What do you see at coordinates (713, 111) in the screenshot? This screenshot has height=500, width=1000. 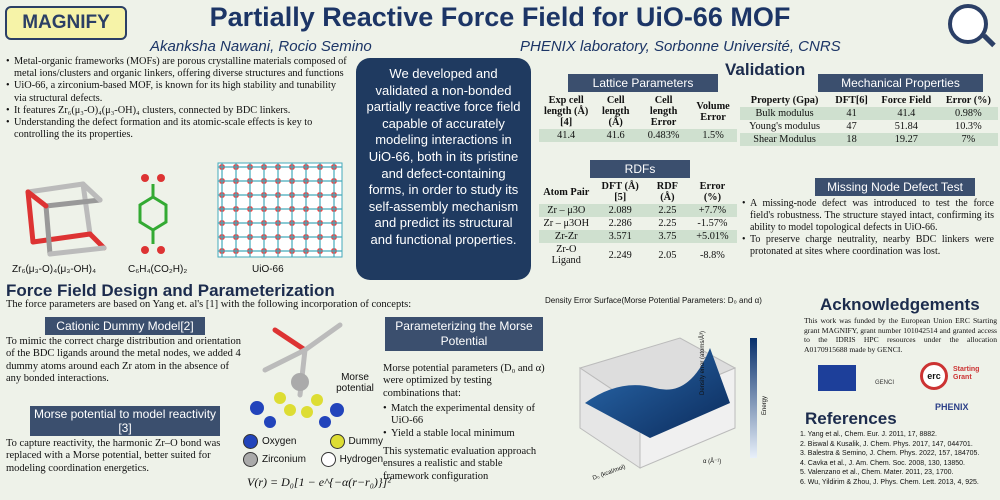 I see `lattice-header: Volume Error` at bounding box center [713, 111].